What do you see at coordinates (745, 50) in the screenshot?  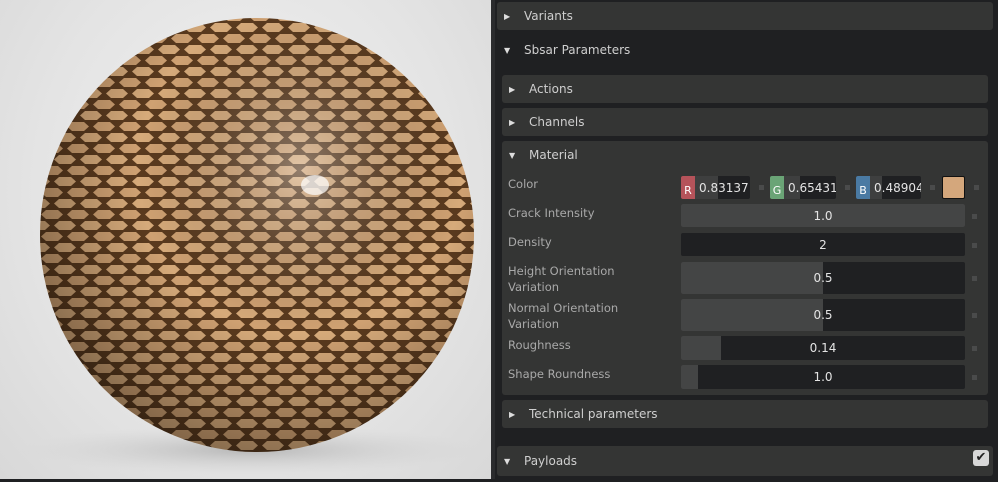 I see `sbsar-parameters-header: ▼ Sbsar Parameters` at bounding box center [745, 50].